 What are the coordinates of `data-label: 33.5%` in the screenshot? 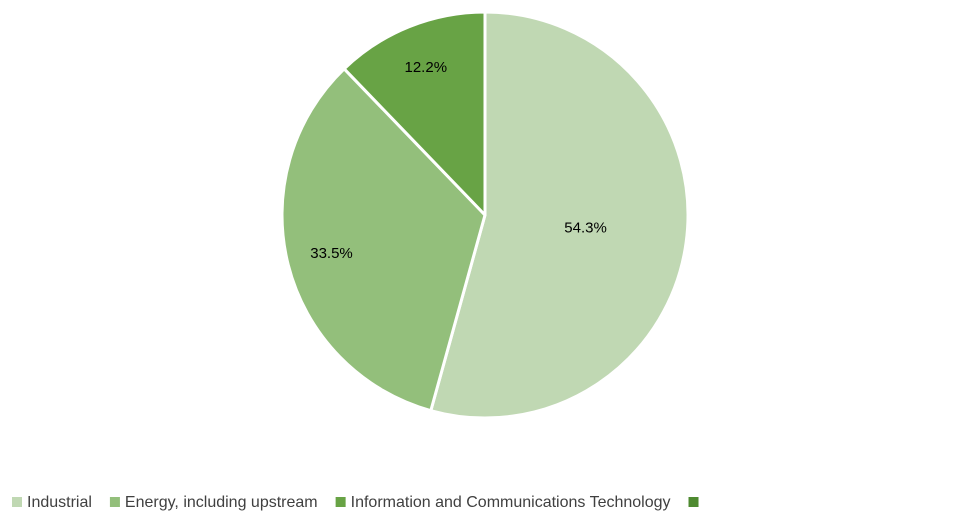 It's located at (331, 253).